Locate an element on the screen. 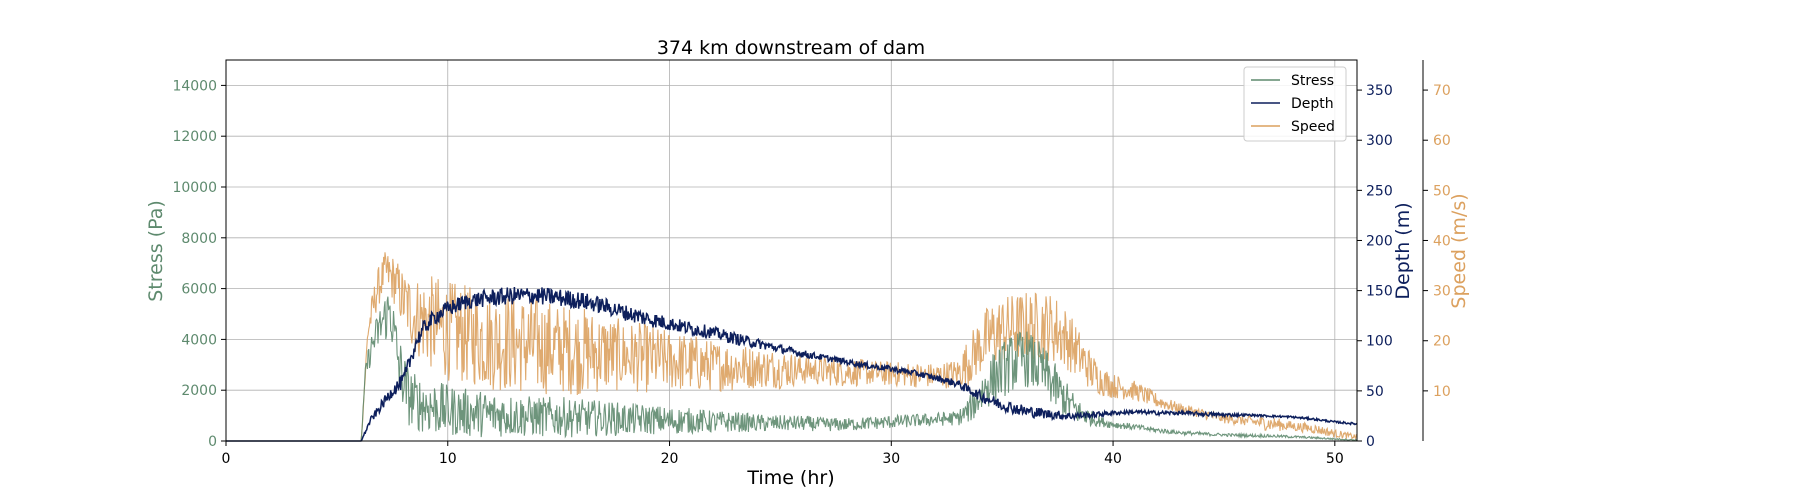 Image resolution: width=1800 pixels, height=504 pixels. legend: Stress Depth Speed is located at coordinates (1295, 104).